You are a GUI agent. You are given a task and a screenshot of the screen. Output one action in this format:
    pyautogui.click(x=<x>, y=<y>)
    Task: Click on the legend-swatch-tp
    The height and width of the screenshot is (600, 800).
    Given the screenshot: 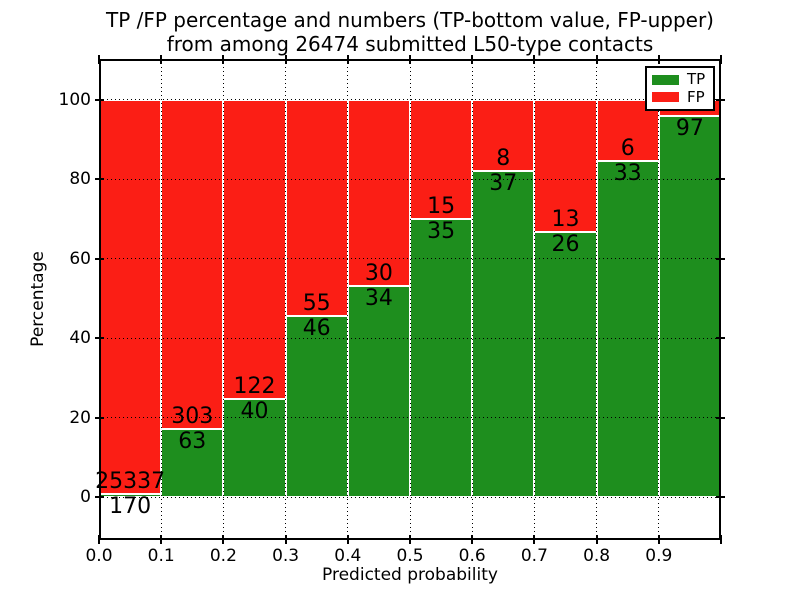 What is the action you would take?
    pyautogui.click(x=665, y=79)
    